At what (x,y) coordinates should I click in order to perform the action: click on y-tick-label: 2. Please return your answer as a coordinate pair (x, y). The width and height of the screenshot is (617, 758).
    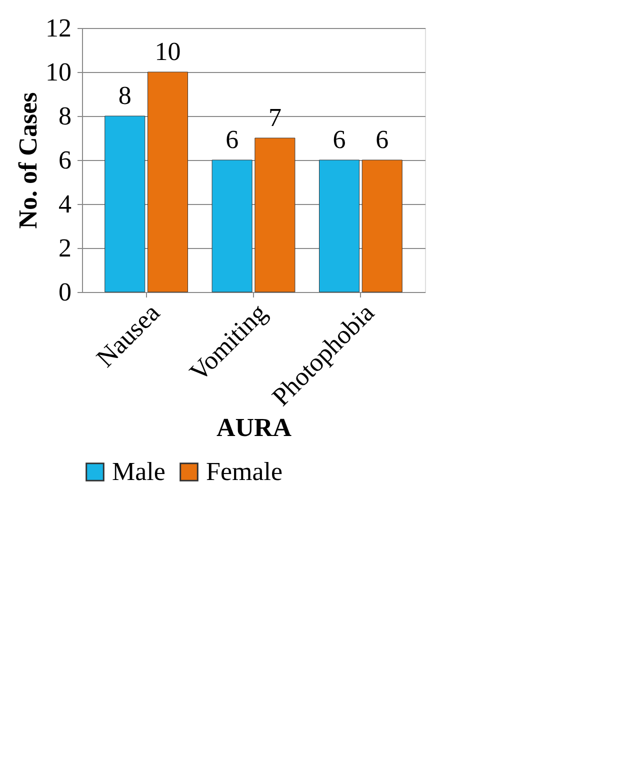
    Looking at the image, I should click on (65, 248).